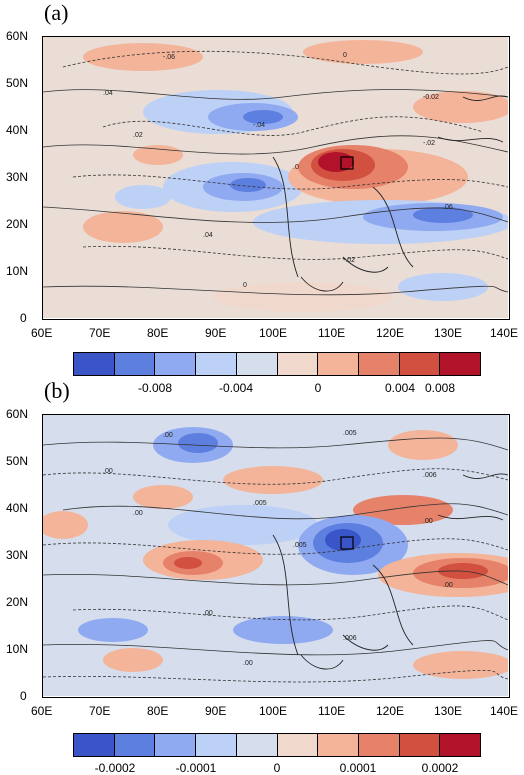  Describe the element at coordinates (216, 333) in the screenshot. I see `panel-a-lon-90e: 90E` at that location.